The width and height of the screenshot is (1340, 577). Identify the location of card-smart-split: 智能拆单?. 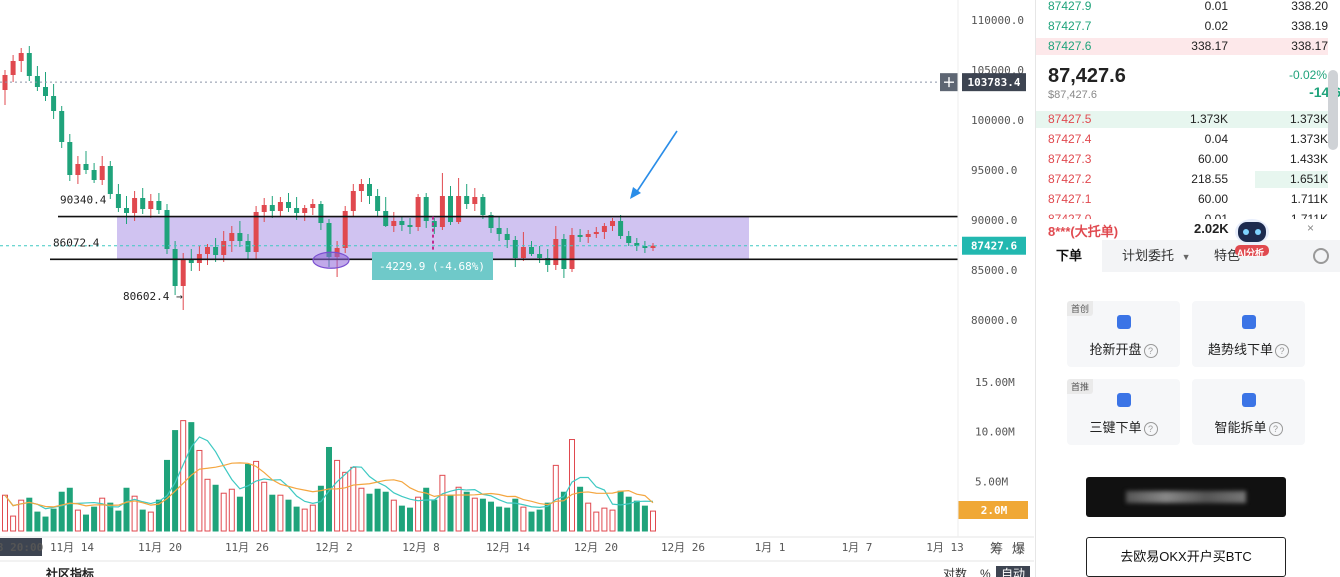
(1248, 412).